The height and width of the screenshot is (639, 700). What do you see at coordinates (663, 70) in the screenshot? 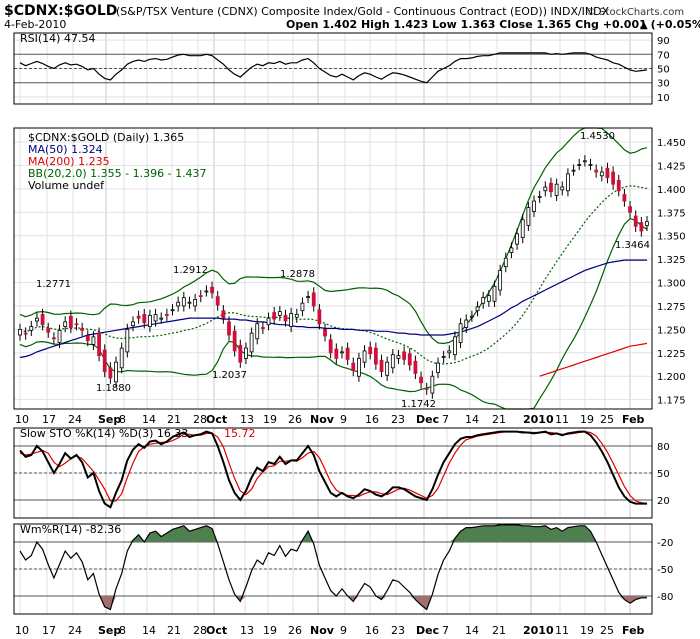
I see `rsi-y-tick-label: 50` at bounding box center [663, 70].